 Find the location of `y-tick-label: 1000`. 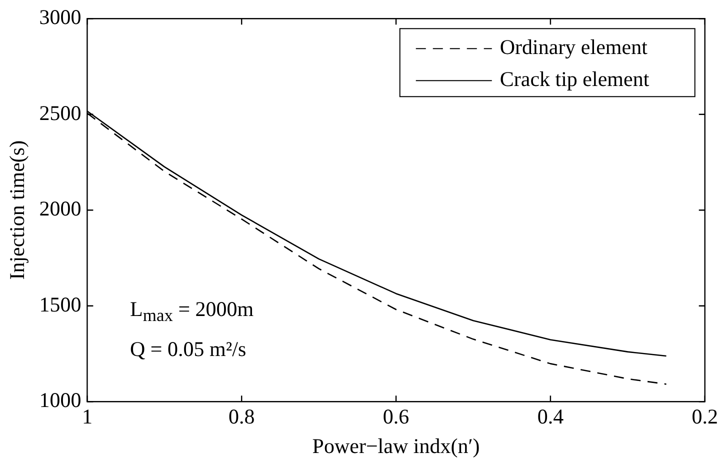

y-tick-label: 1000 is located at coordinates (60, 400).